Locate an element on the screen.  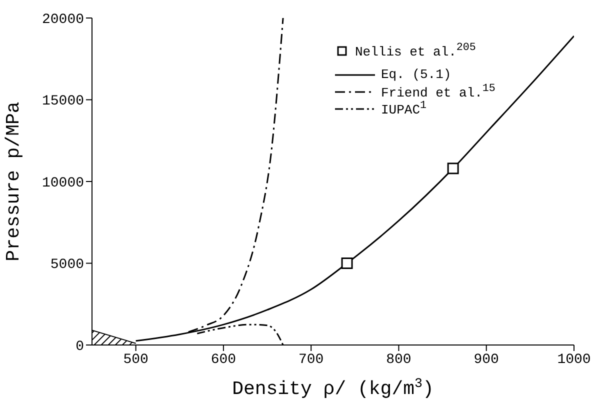
x-tick-label: 500 is located at coordinates (135, 360).